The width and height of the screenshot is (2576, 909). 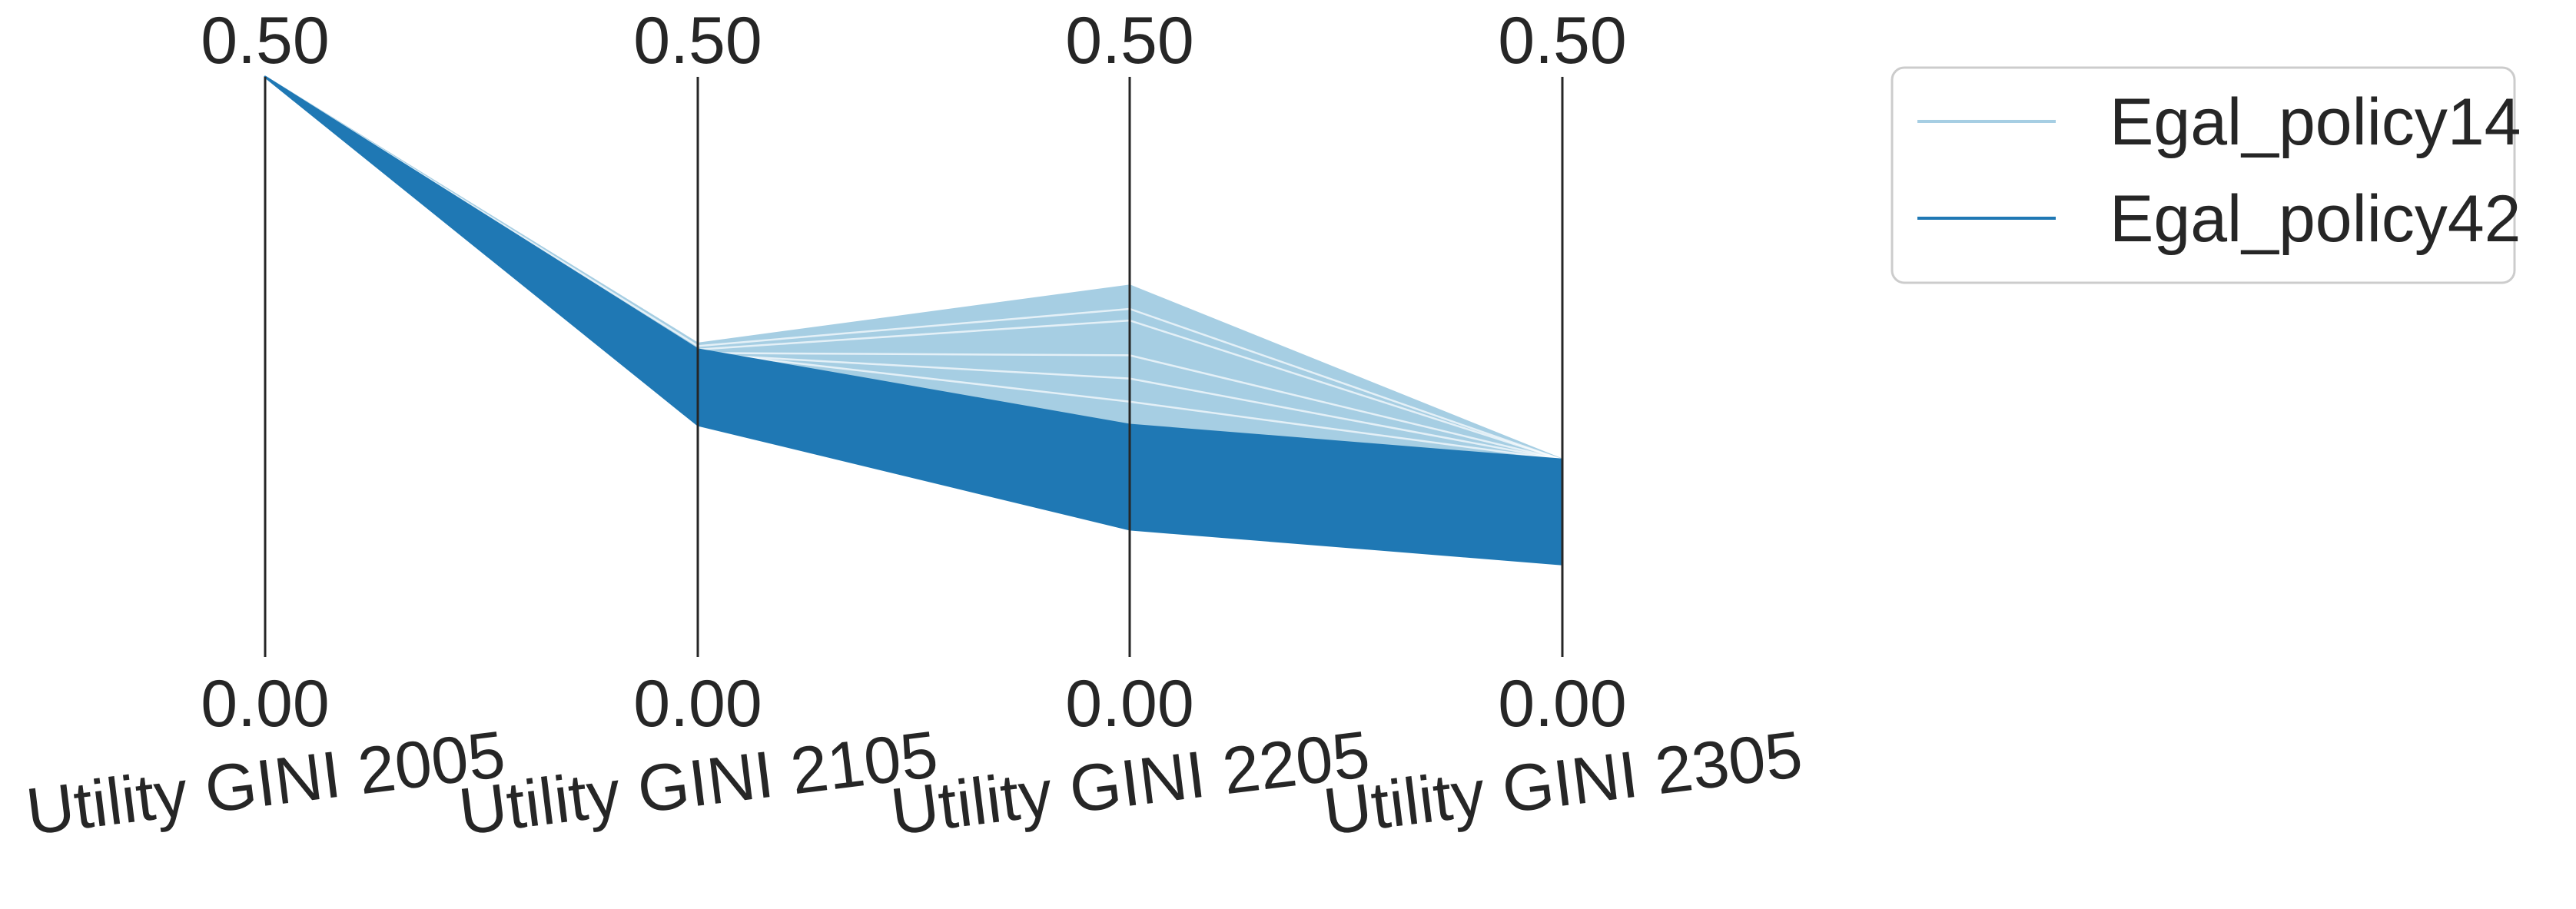 I want to click on axis-top-tick-2: 0.50, so click(x=1129, y=41).